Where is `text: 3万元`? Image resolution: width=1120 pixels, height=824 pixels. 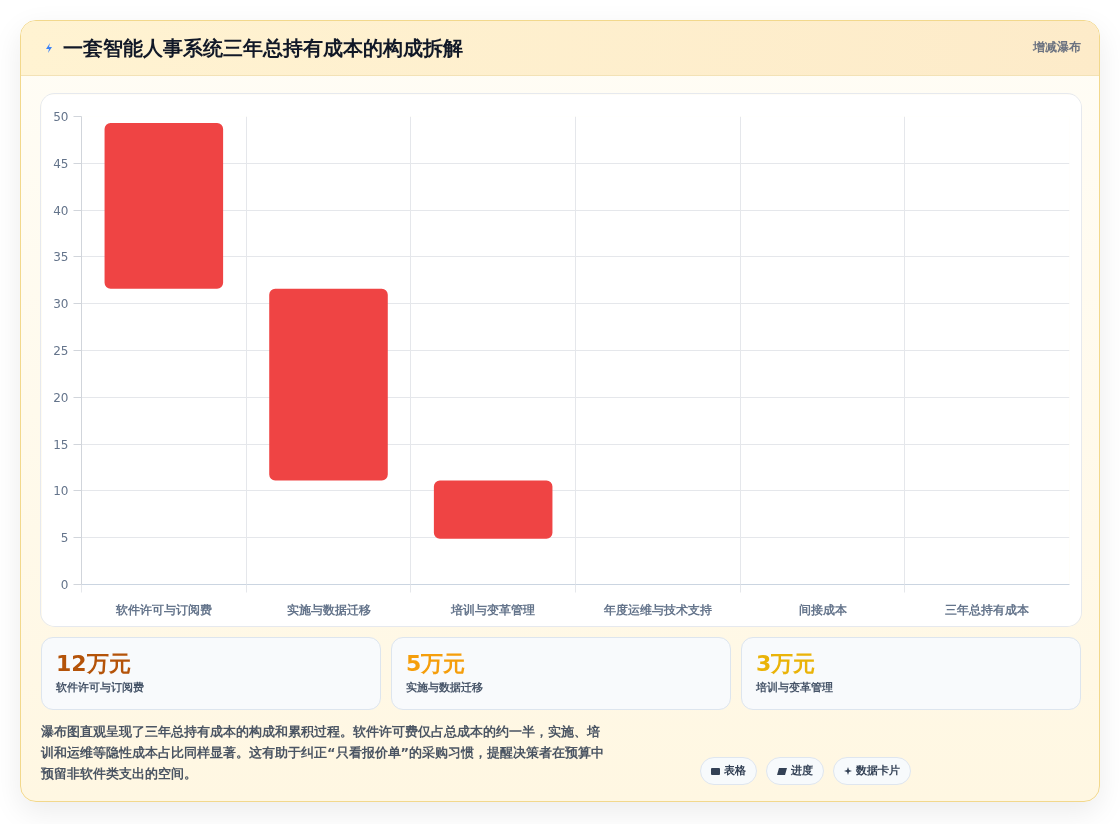 text: 3万元 is located at coordinates (786, 664).